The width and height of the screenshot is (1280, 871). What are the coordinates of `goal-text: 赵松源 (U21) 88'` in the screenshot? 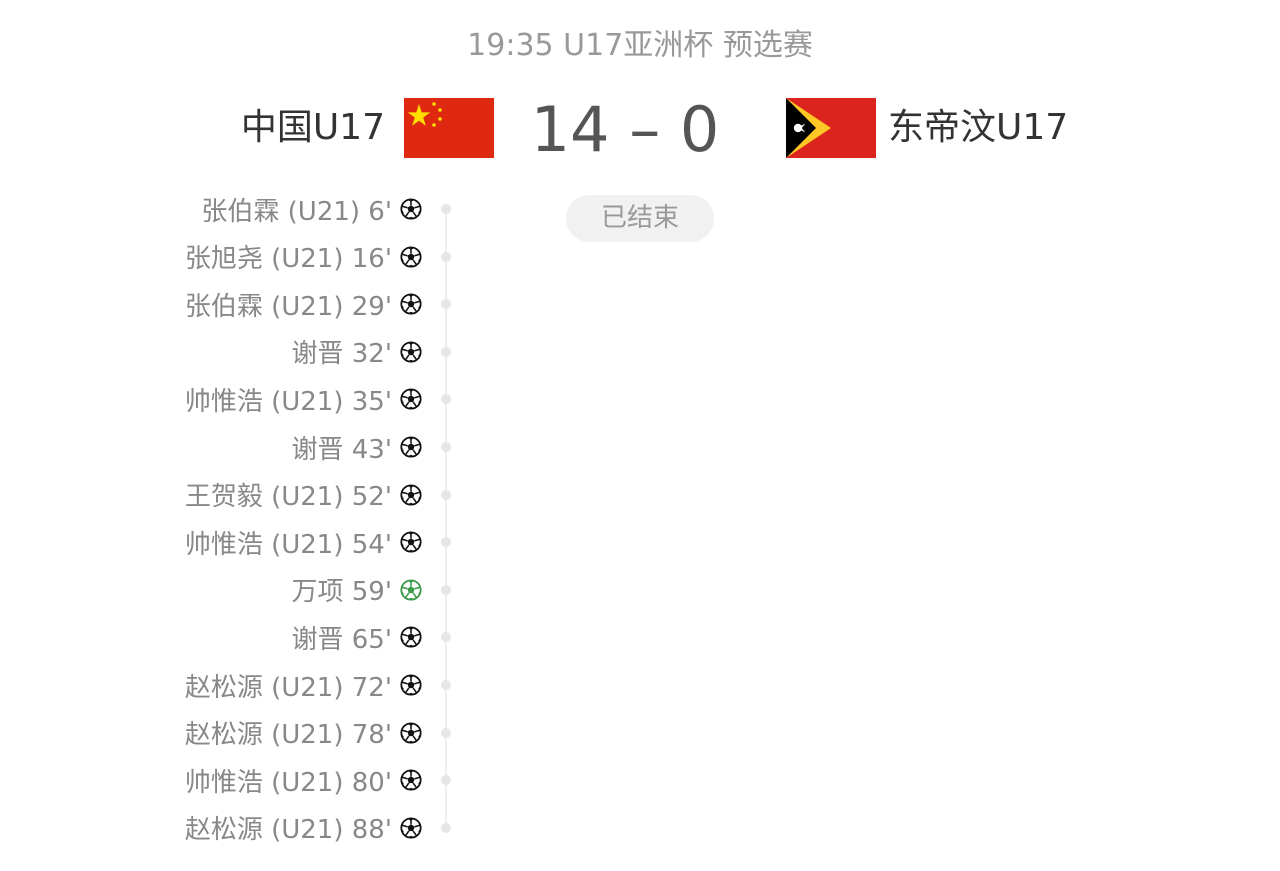 It's located at (288, 830).